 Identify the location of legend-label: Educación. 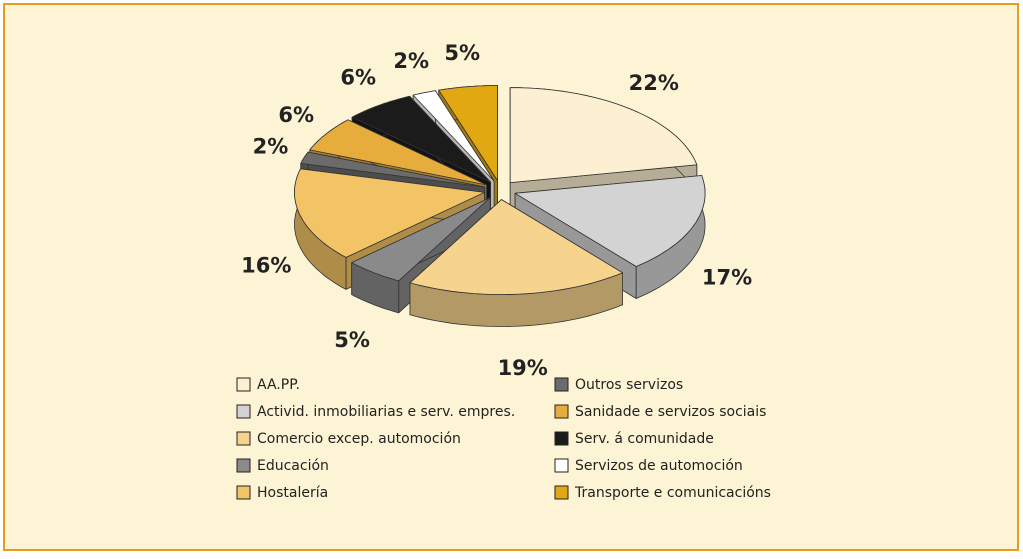
(293, 466).